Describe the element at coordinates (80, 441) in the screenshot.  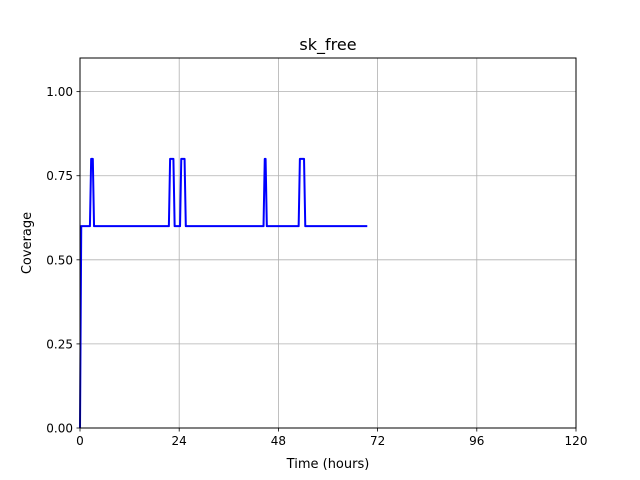
I see `x-tick-label: 0` at that location.